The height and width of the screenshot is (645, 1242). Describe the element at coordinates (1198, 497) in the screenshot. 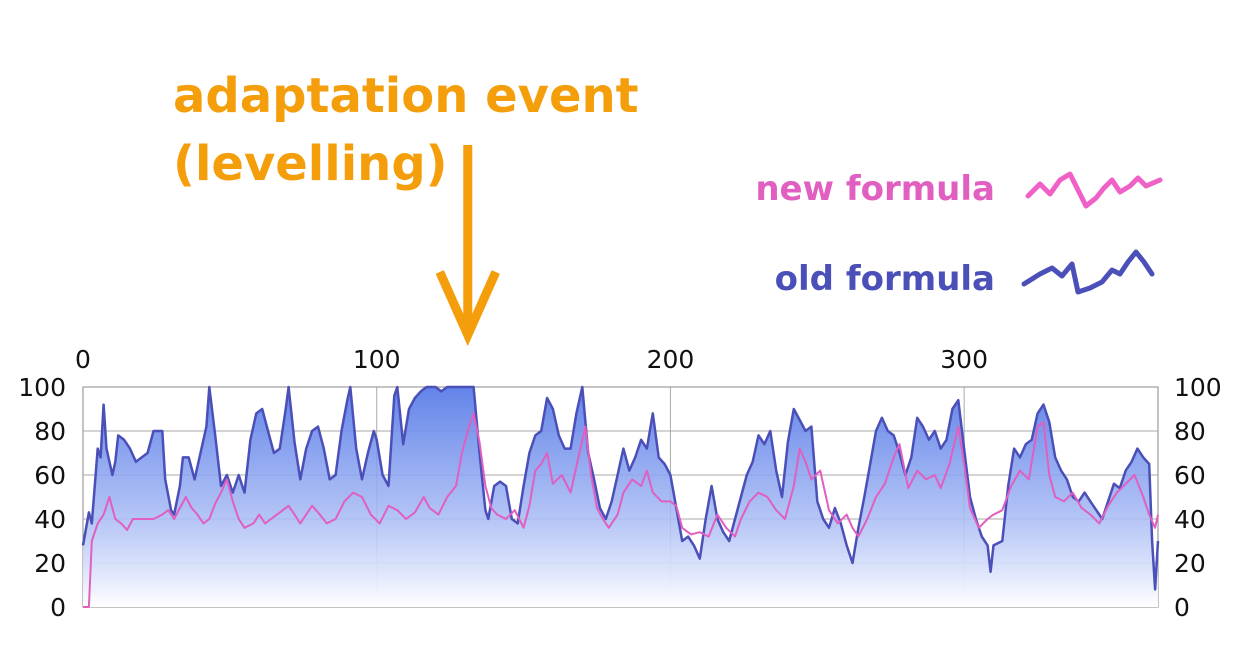

I see `y-axis-right-ticks: 0 20 40 60 80 100` at that location.